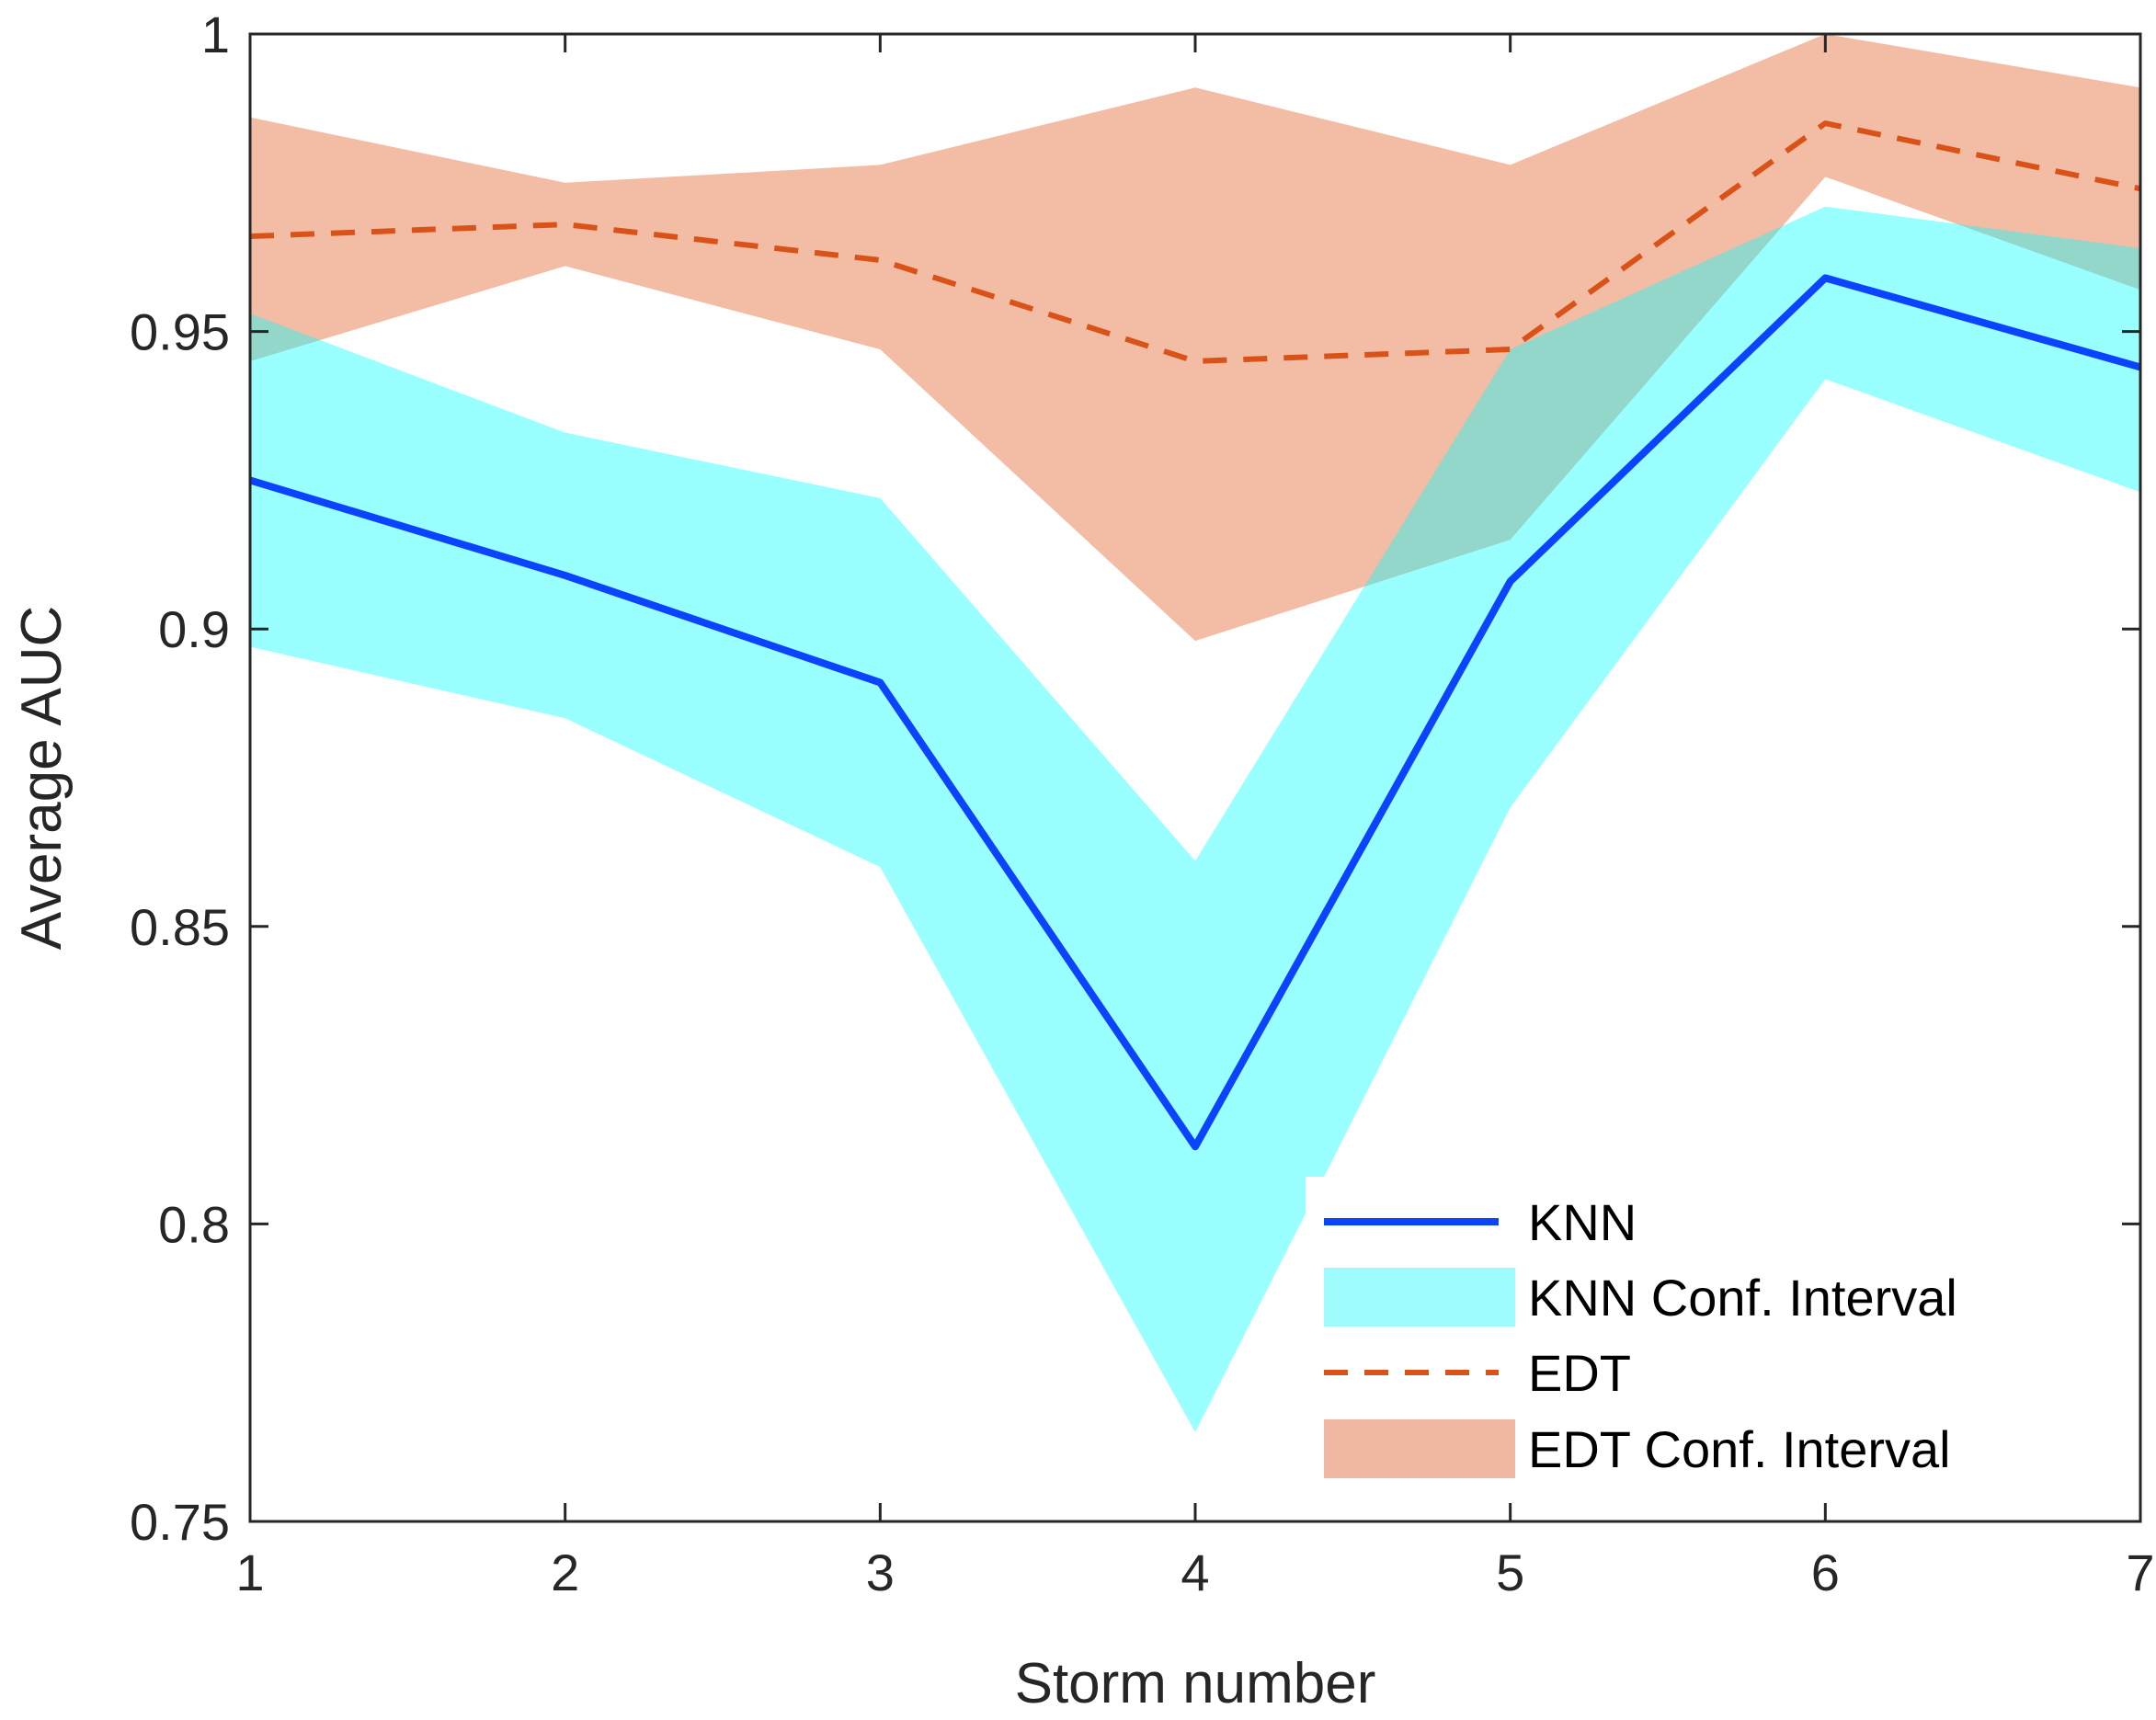 This screenshot has height=1720, width=2156. I want to click on y-tick-label: 1, so click(215, 34).